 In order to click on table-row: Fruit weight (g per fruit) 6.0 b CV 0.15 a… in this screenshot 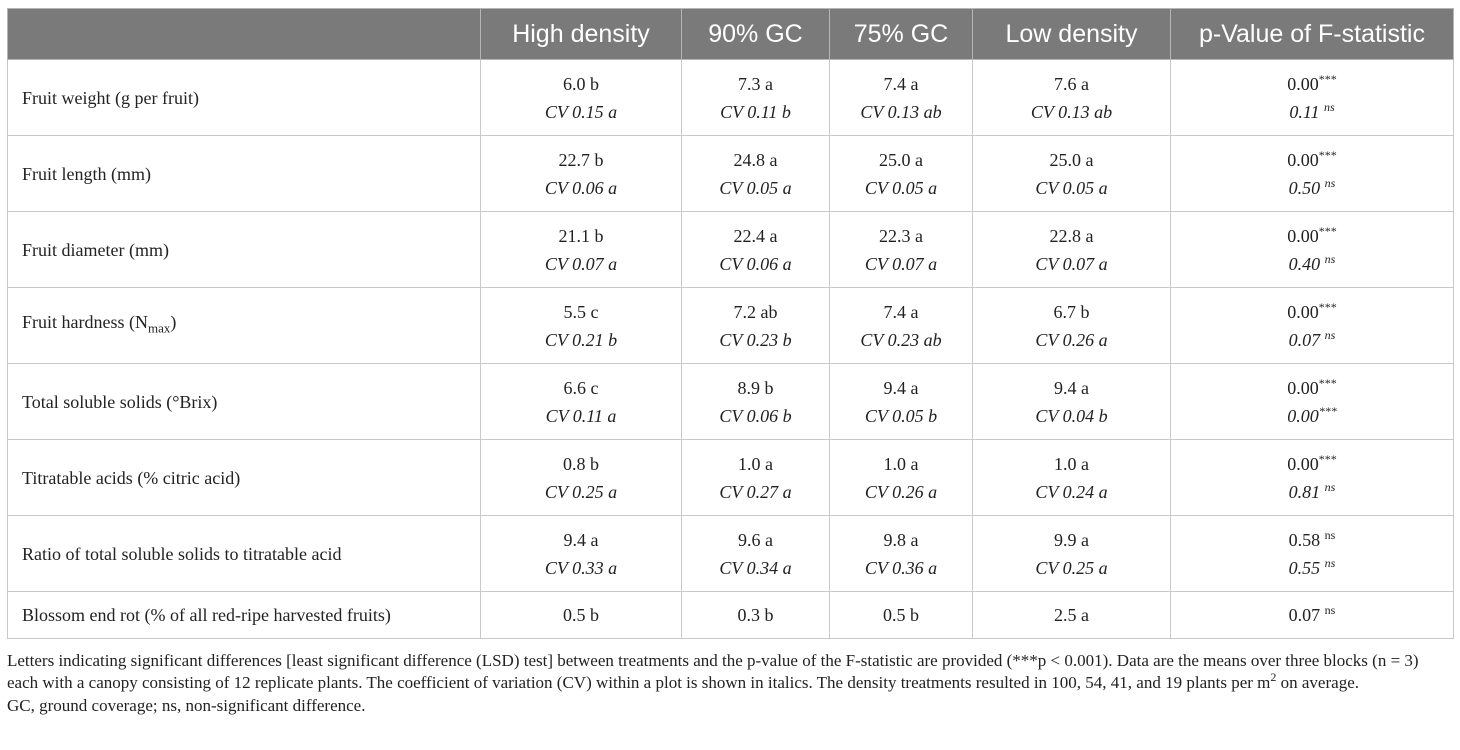, I will do `click(730, 97)`.